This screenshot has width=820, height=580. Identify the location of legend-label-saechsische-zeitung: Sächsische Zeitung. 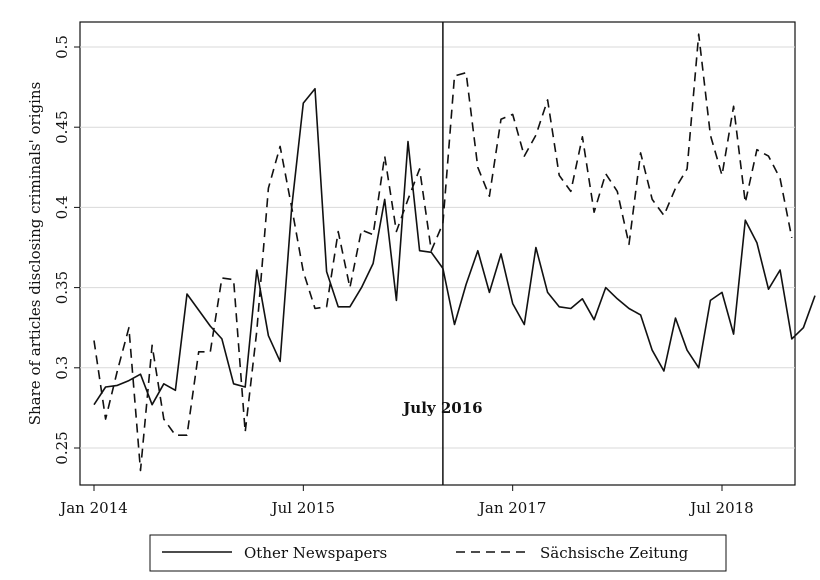
(614, 553).